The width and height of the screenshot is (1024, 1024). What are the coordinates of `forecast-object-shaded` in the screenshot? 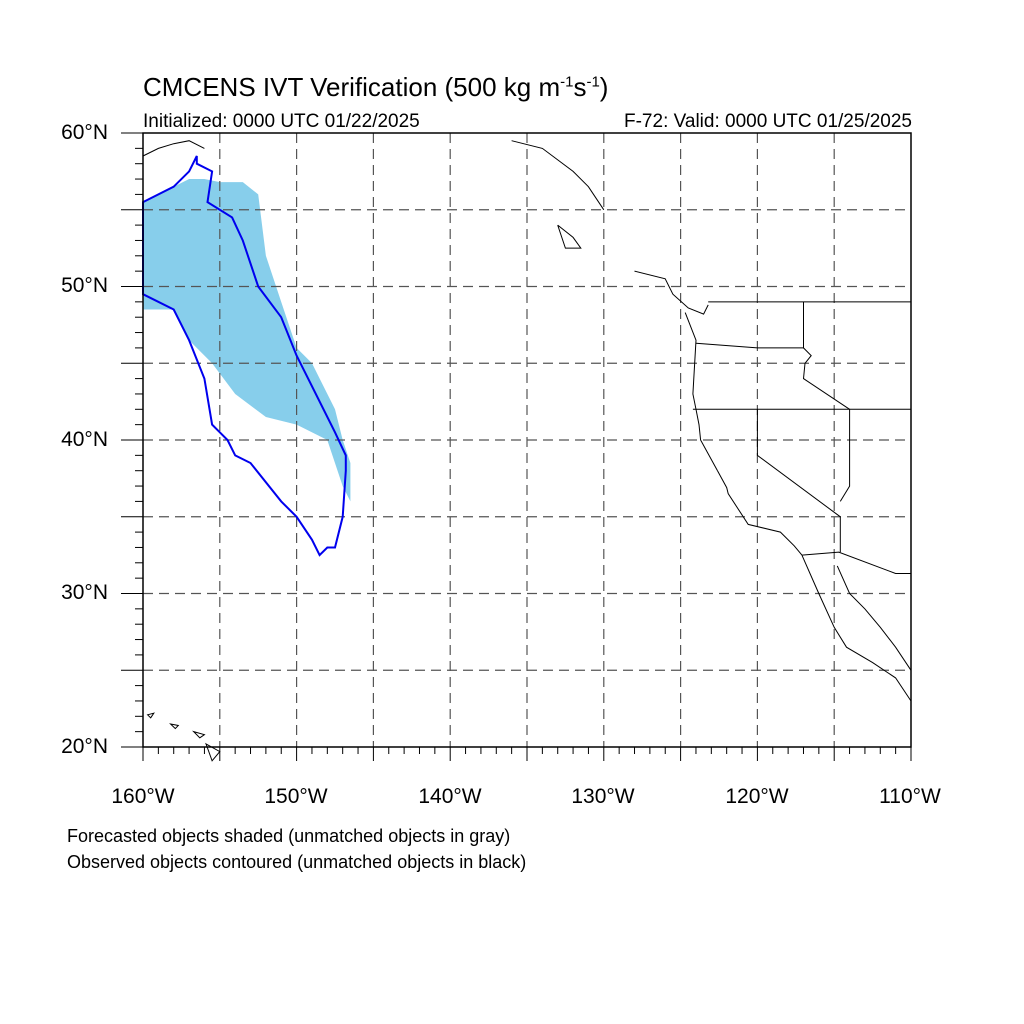 It's located at (247, 340).